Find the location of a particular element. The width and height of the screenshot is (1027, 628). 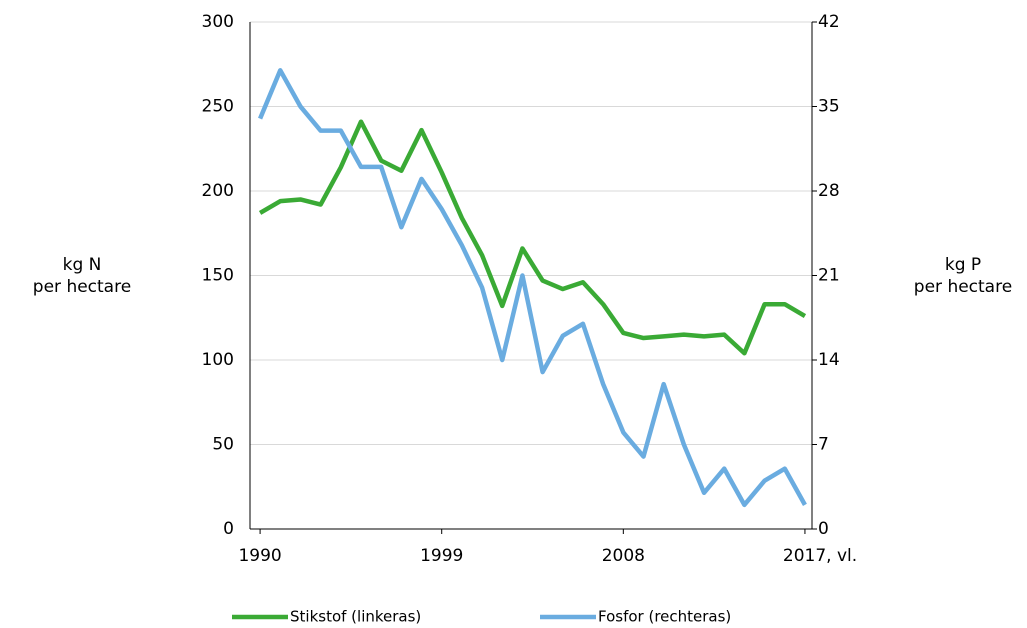

legend: Stikstof (linkeras) Fosfor (rechteras) is located at coordinates (481, 617).